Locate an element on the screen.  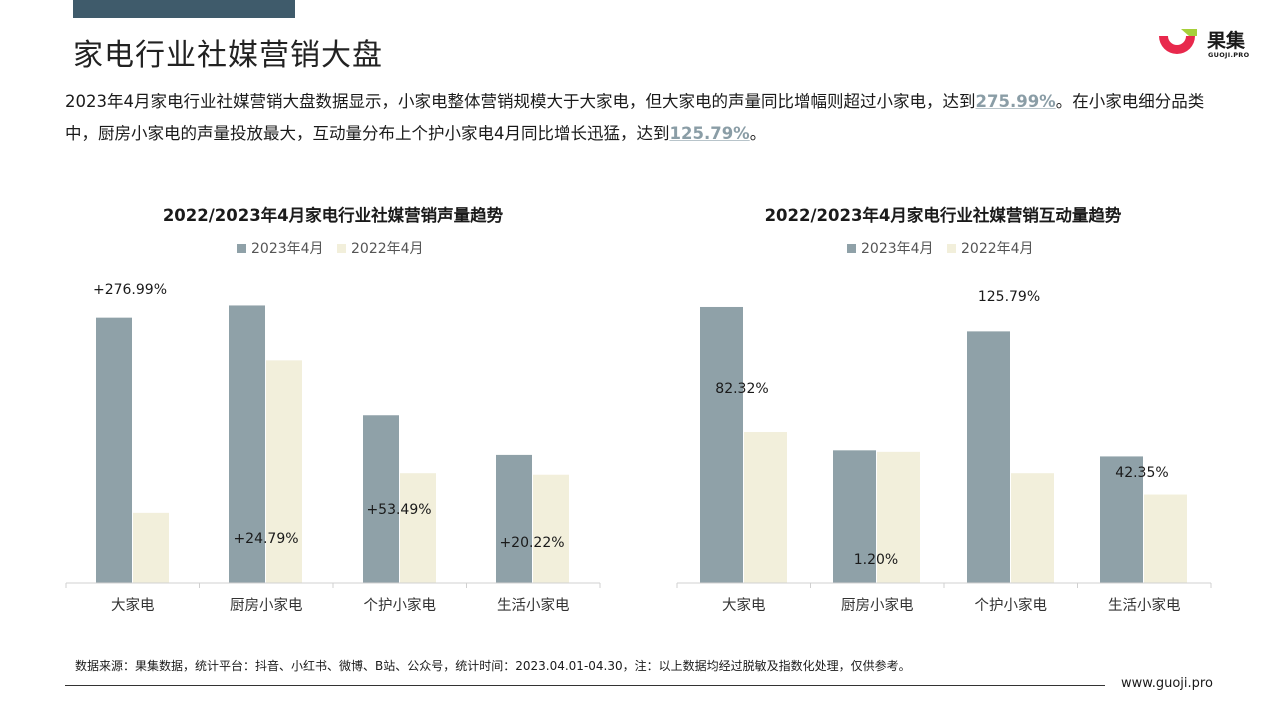
volume-category-label-1: 厨房小家电 is located at coordinates (266, 605).